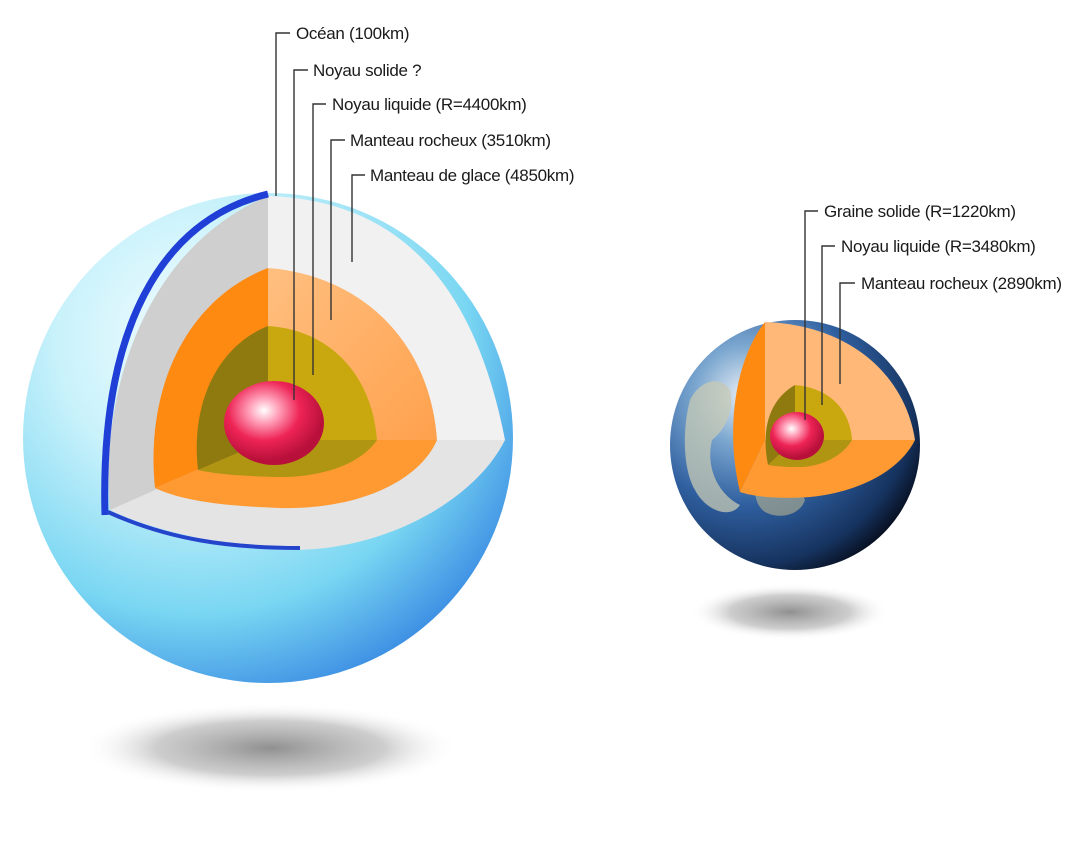  Describe the element at coordinates (270, 748) in the screenshot. I see `icy-body-shadow` at that location.